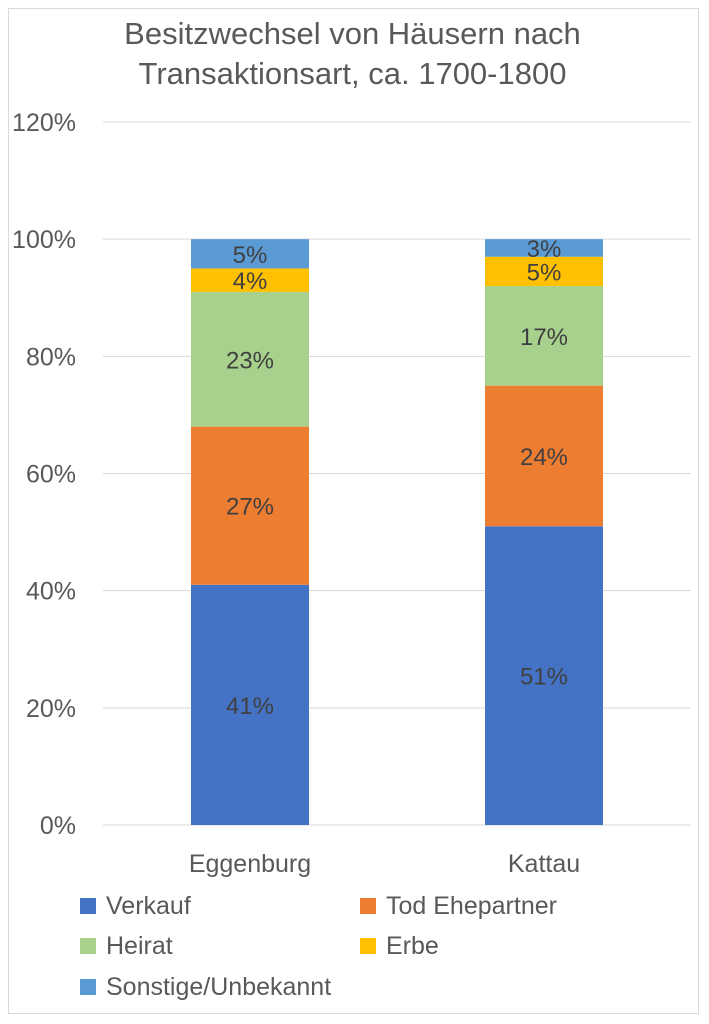 Image resolution: width=709 pixels, height=1024 pixels. Describe the element at coordinates (44, 240) in the screenshot. I see `y-tick-label: 100%` at that location.